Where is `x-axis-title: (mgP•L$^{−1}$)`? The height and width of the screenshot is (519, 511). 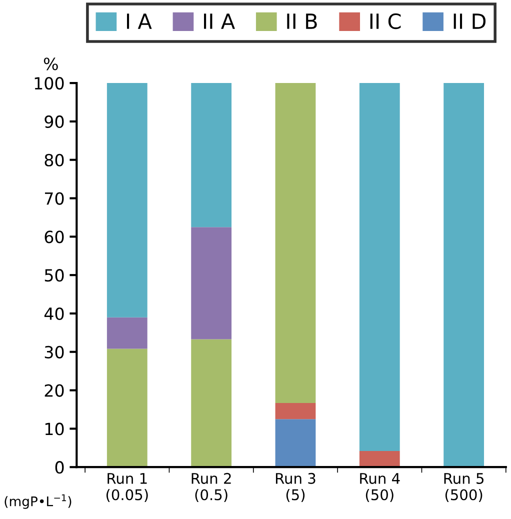 x-axis-title: (mgP•L$^{−1}$) is located at coordinates (38, 501).